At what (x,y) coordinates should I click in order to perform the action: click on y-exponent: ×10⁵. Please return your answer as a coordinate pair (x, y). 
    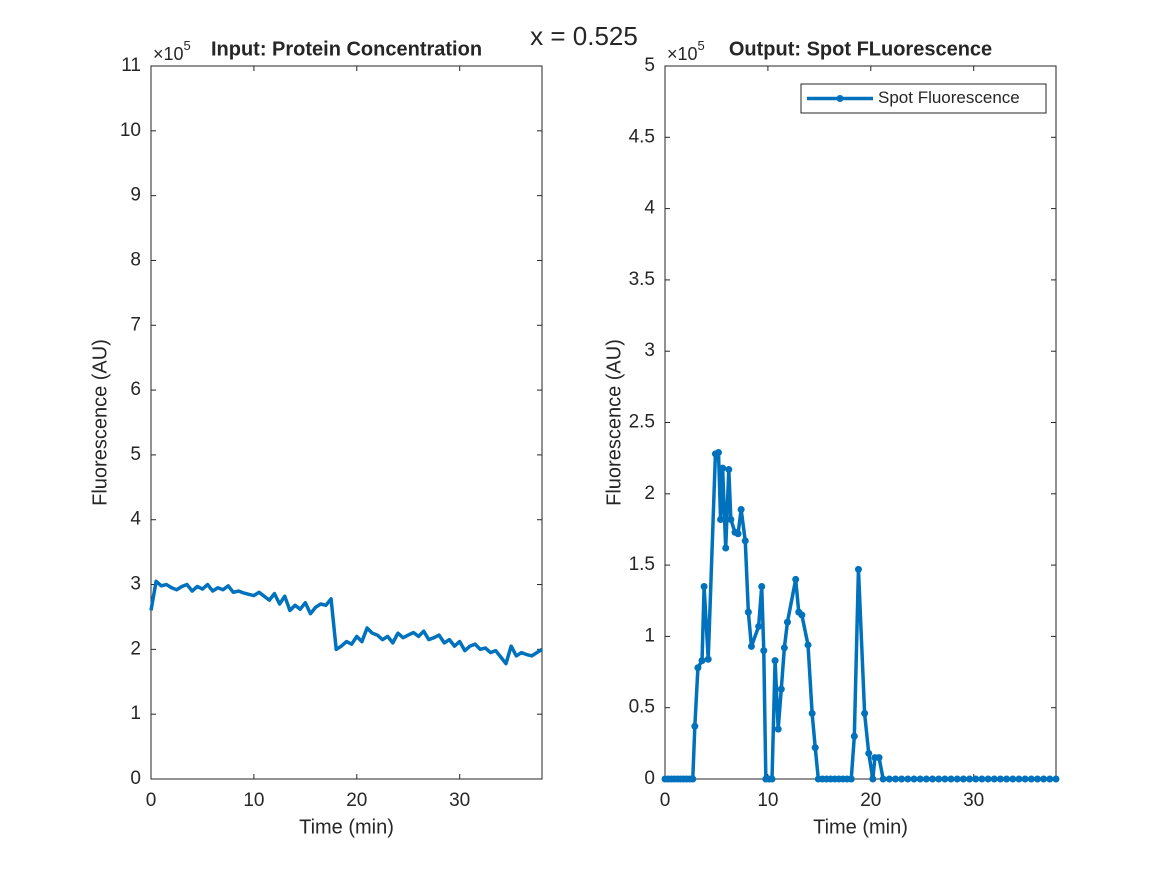
    Looking at the image, I should click on (172, 50).